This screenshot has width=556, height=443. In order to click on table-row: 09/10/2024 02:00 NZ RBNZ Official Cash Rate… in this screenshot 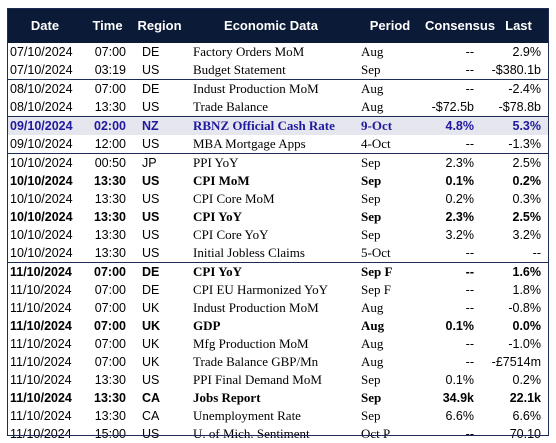, I will do `click(278, 125)`.